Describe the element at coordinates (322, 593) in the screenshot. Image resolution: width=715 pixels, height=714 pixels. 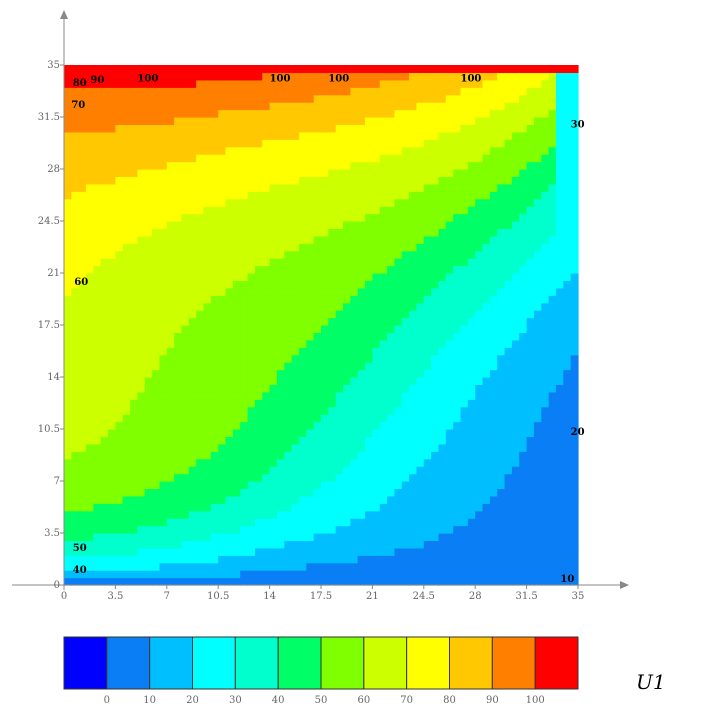
I see `x-axis-ticks: 0 3.5 7 10.5 14 17.5 21 24.5 28 31.5 35` at that location.